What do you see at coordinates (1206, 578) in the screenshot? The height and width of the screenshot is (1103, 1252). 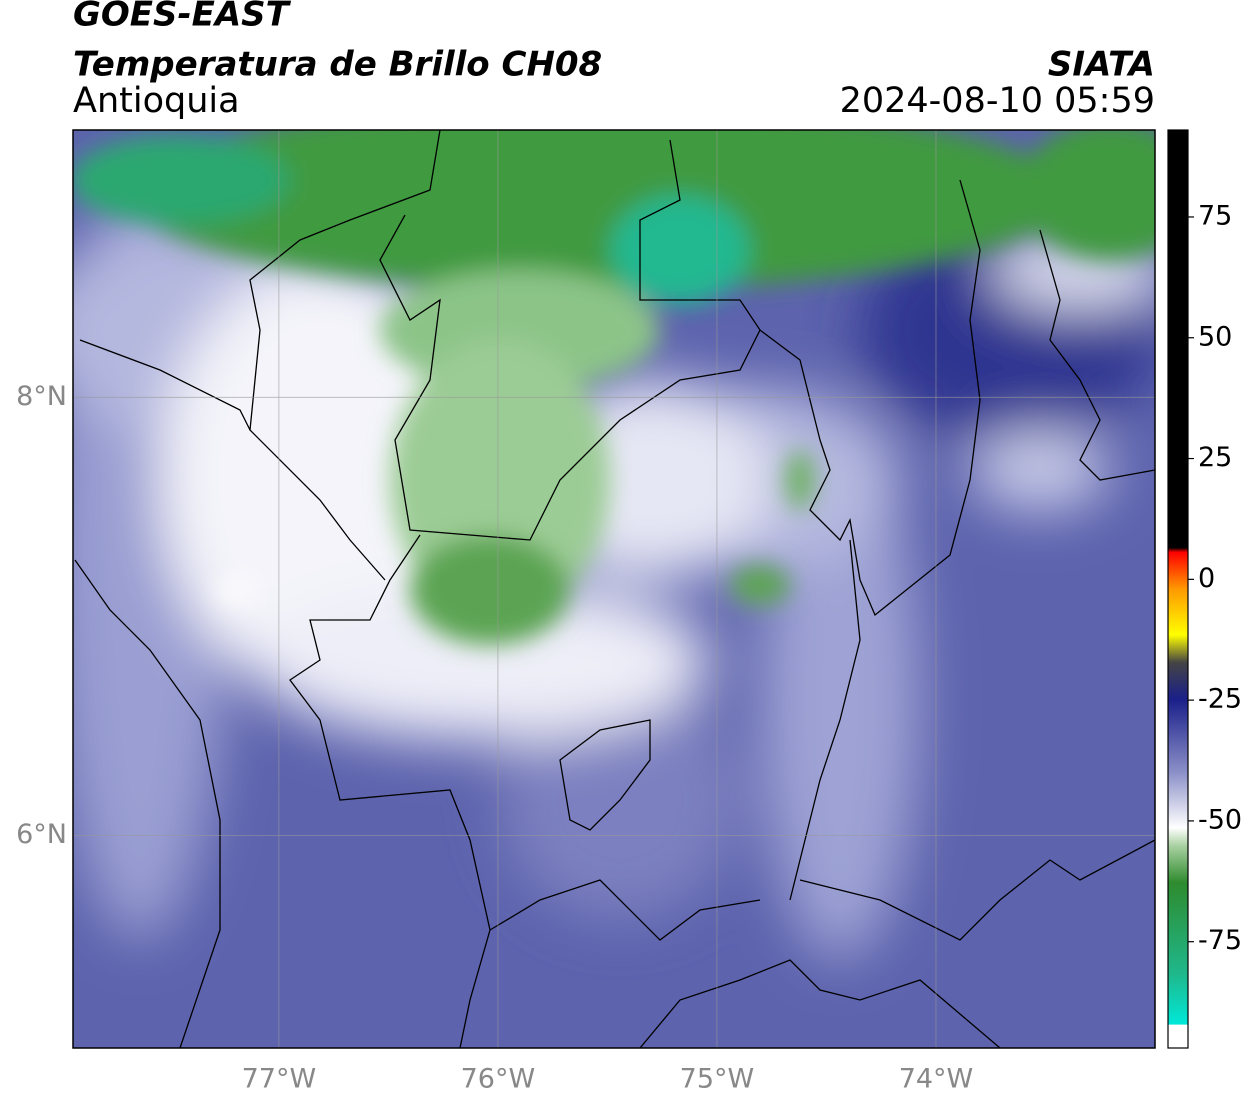 I see `colorbar-tick-label: 0` at bounding box center [1206, 578].